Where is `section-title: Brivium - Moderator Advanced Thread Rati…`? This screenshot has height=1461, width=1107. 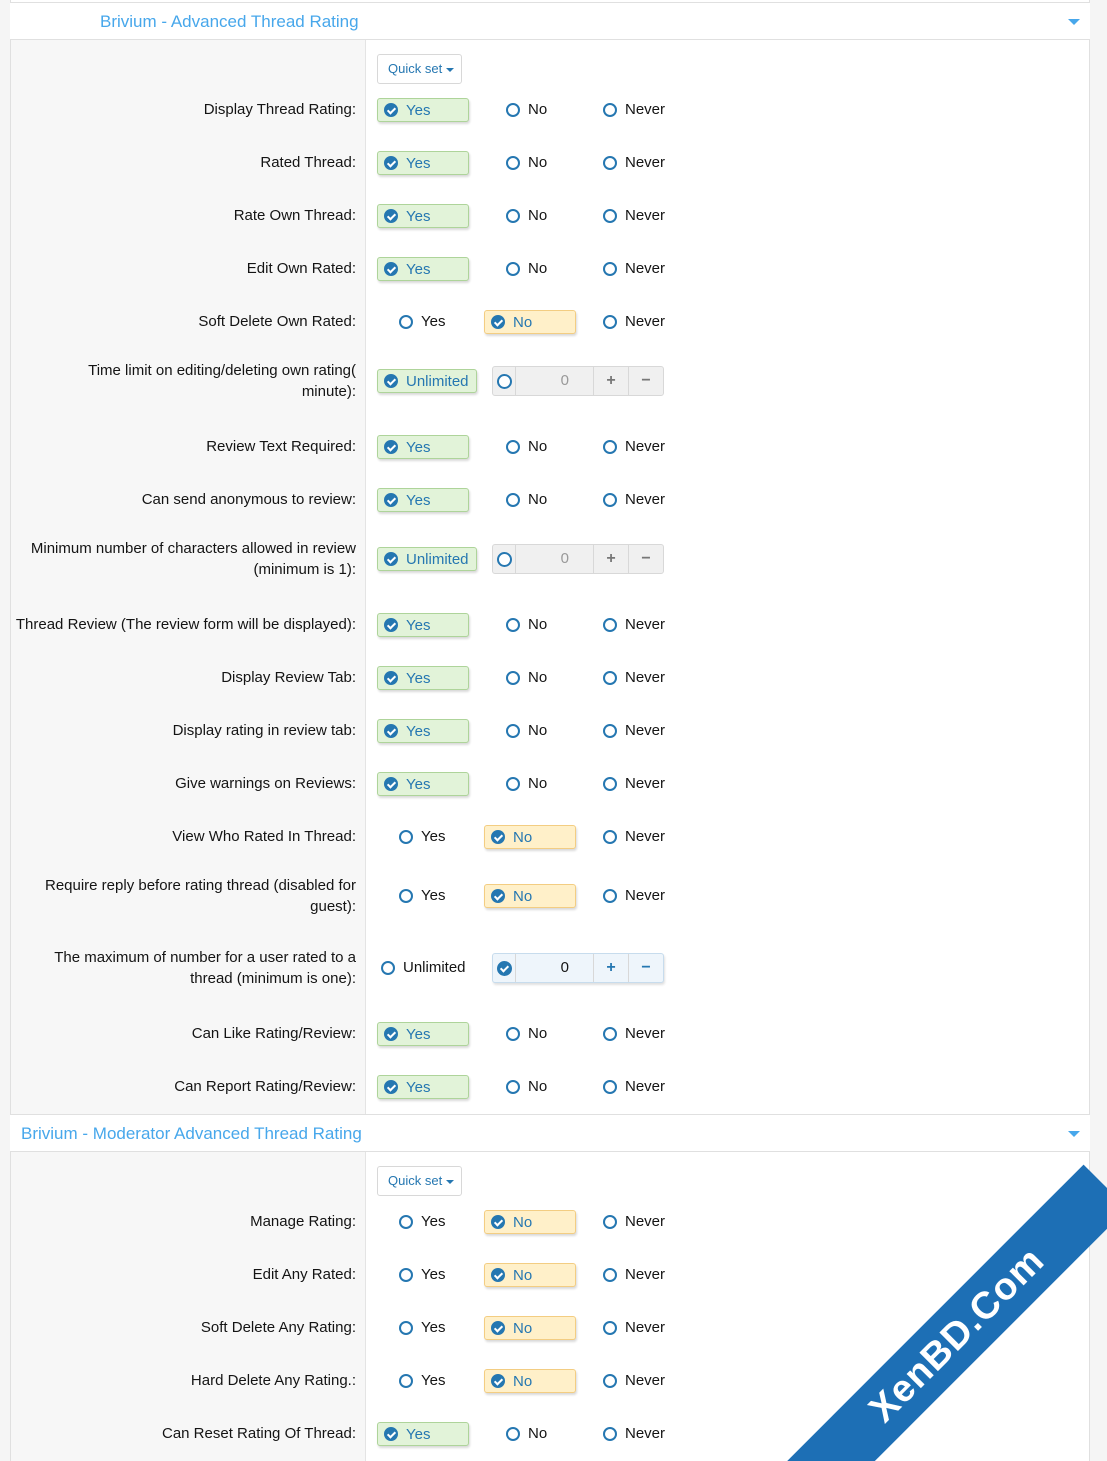
section-title: Brivium - Moderator Advanced Thread Rati… is located at coordinates (191, 1133).